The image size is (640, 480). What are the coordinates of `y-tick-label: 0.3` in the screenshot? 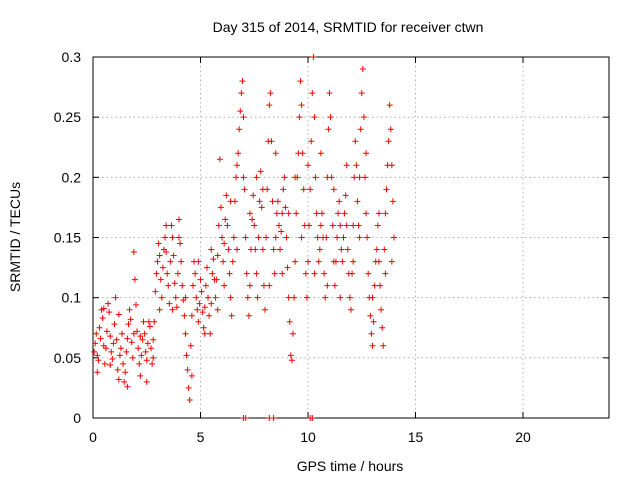 It's located at (72, 57).